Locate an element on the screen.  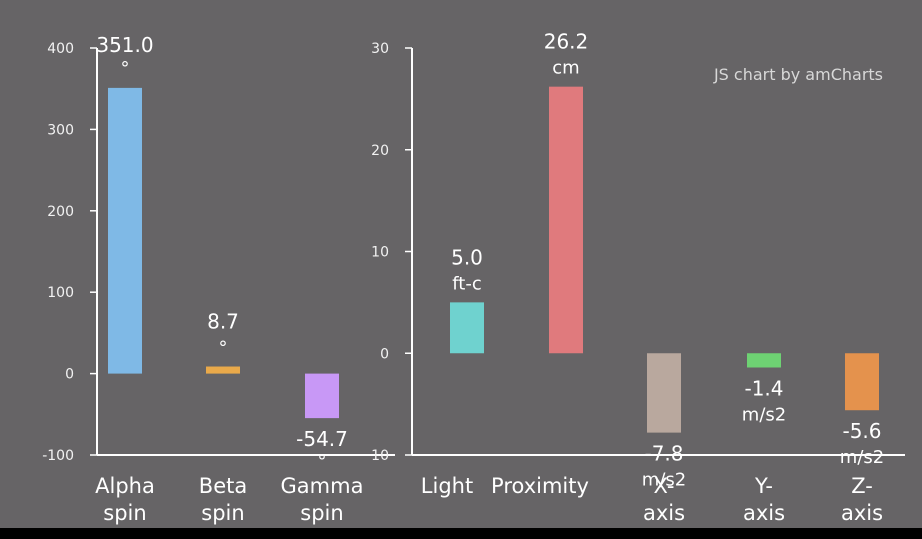
category-label: Light is located at coordinates (447, 486).